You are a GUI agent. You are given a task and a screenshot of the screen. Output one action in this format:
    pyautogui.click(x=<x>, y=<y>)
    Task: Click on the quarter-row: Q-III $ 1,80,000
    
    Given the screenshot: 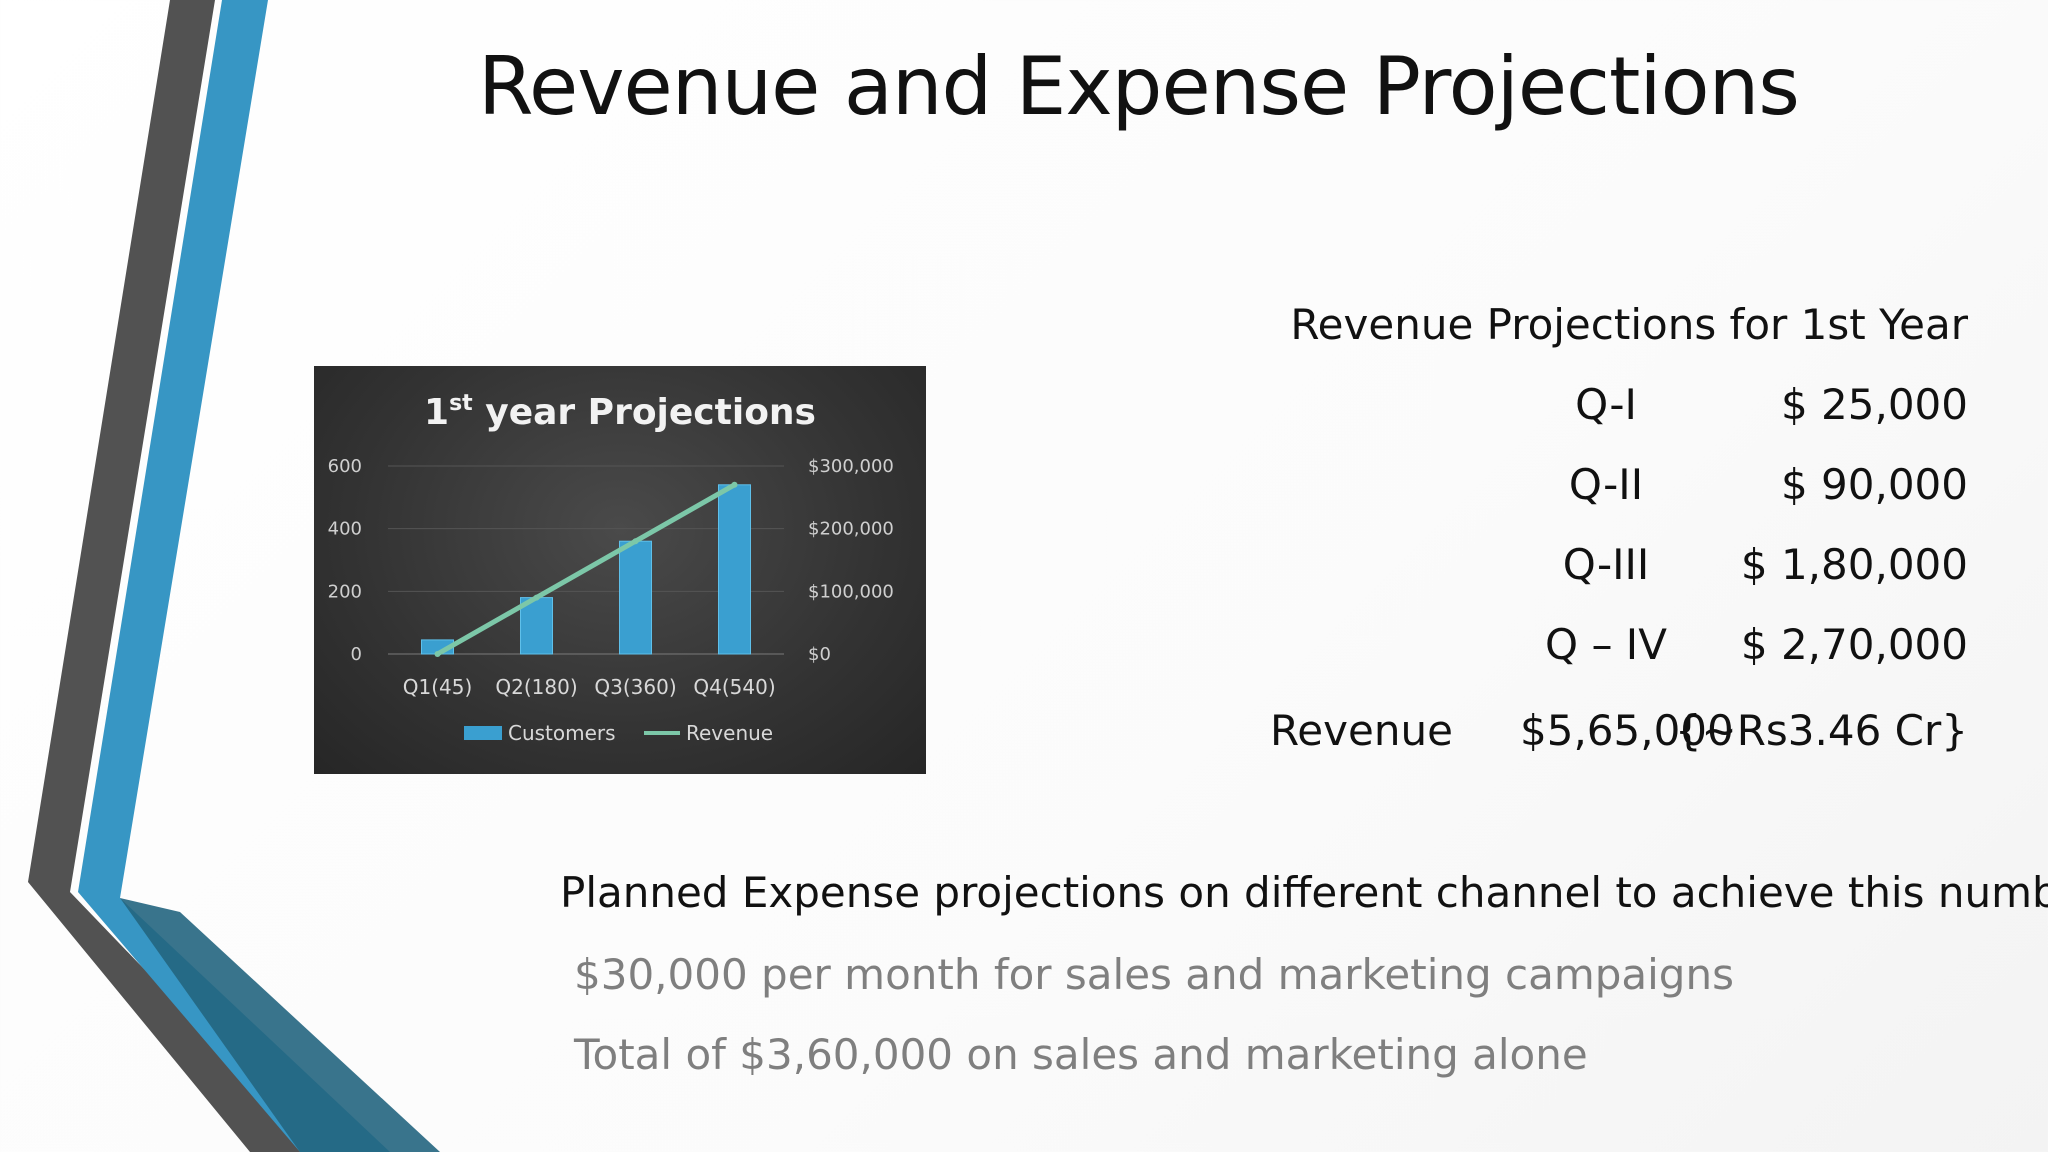 What is the action you would take?
    pyautogui.click(x=1609, y=570)
    